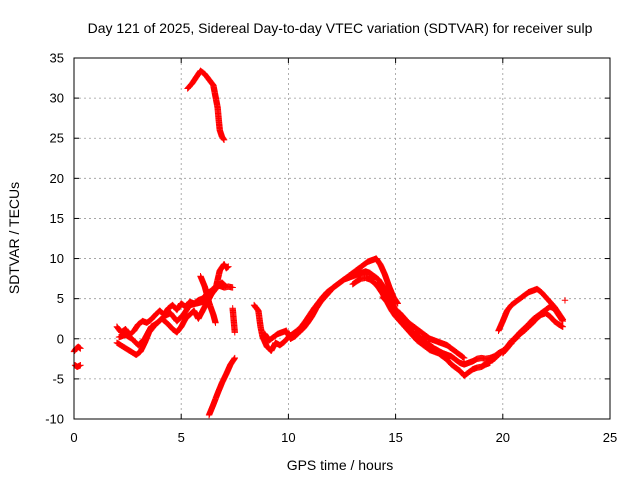  I want to click on x-tick-label: 20, so click(503, 437).